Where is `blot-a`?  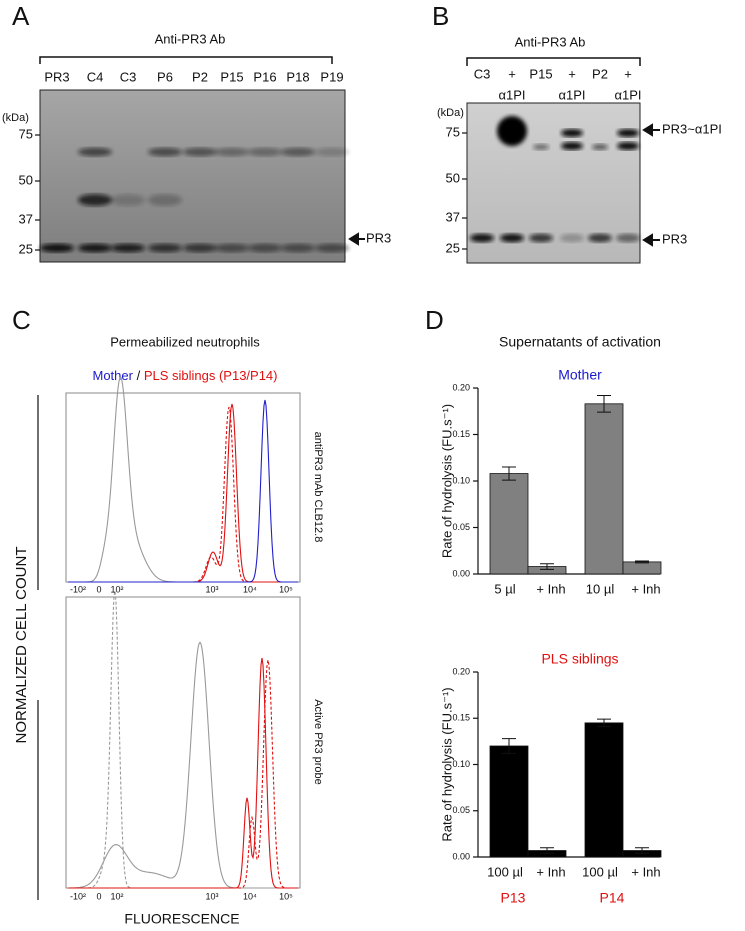 blot-a is located at coordinates (192, 176).